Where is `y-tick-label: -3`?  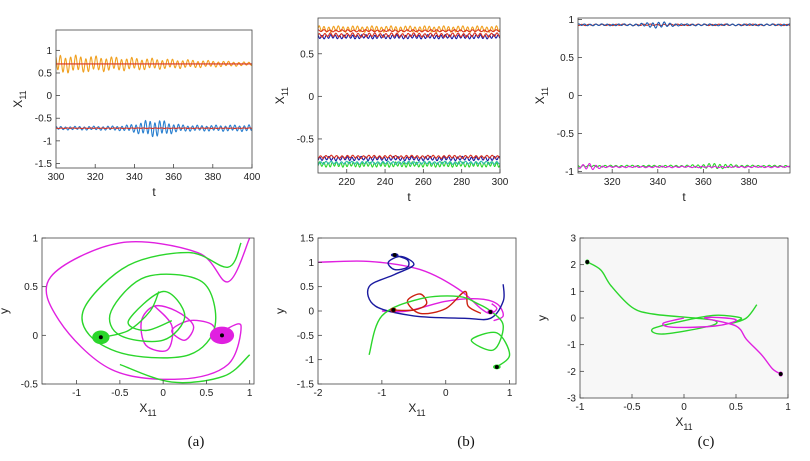 y-tick-label: -3 is located at coordinates (571, 399).